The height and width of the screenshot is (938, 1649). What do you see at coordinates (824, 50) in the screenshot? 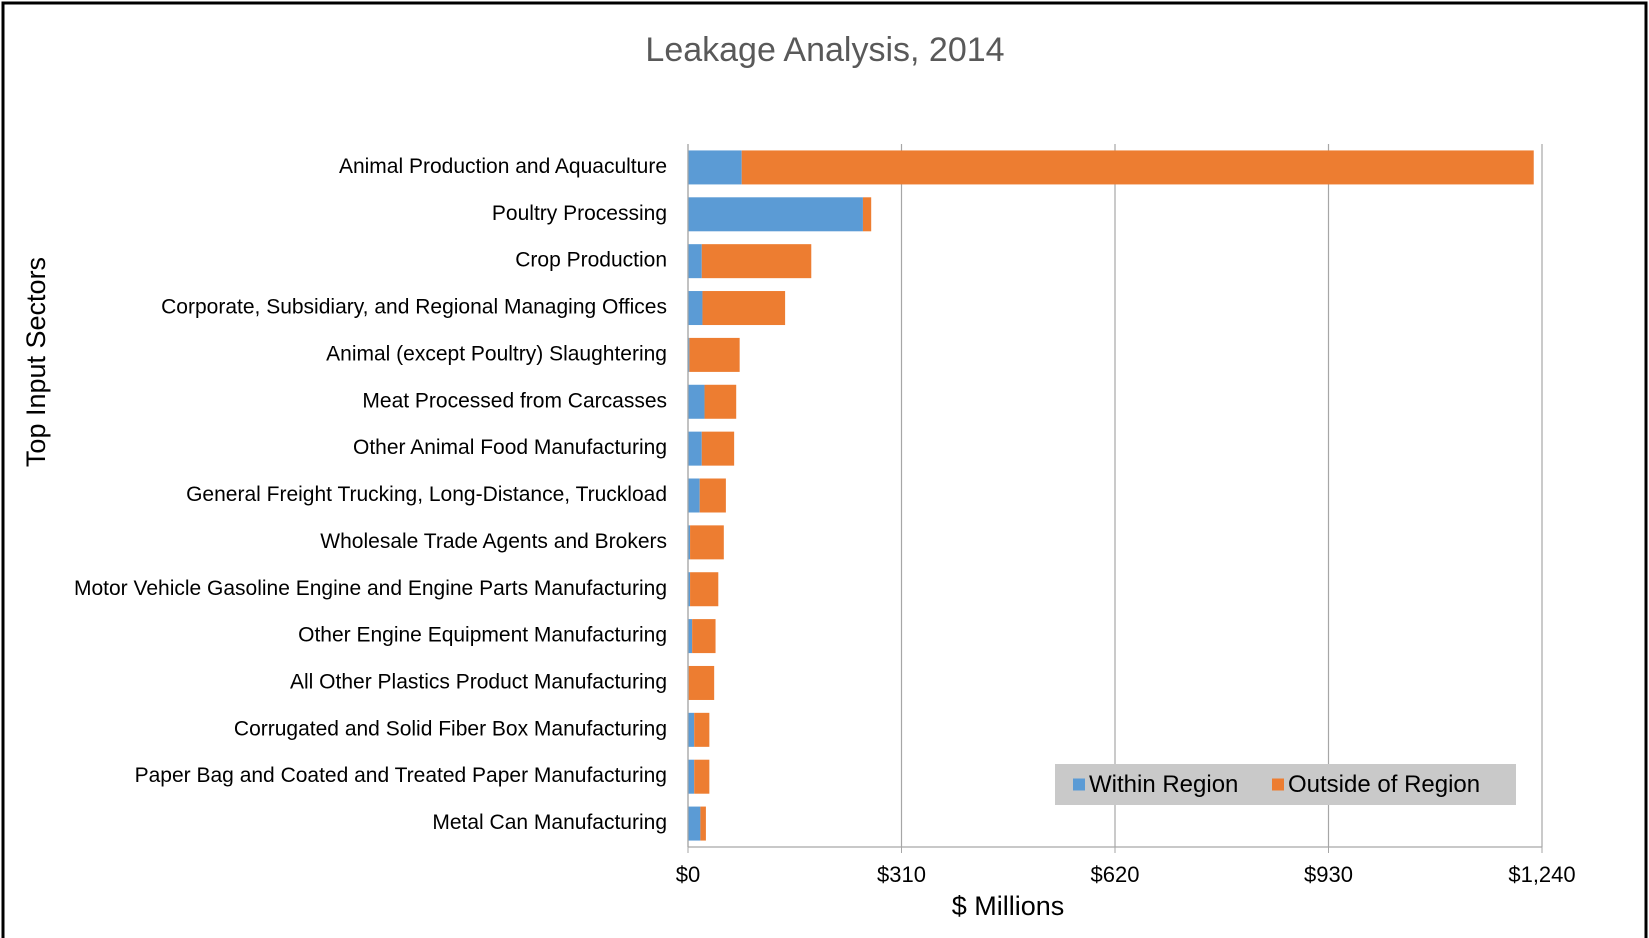
I see `chart-title: Leakage Analysis, 2014` at bounding box center [824, 50].